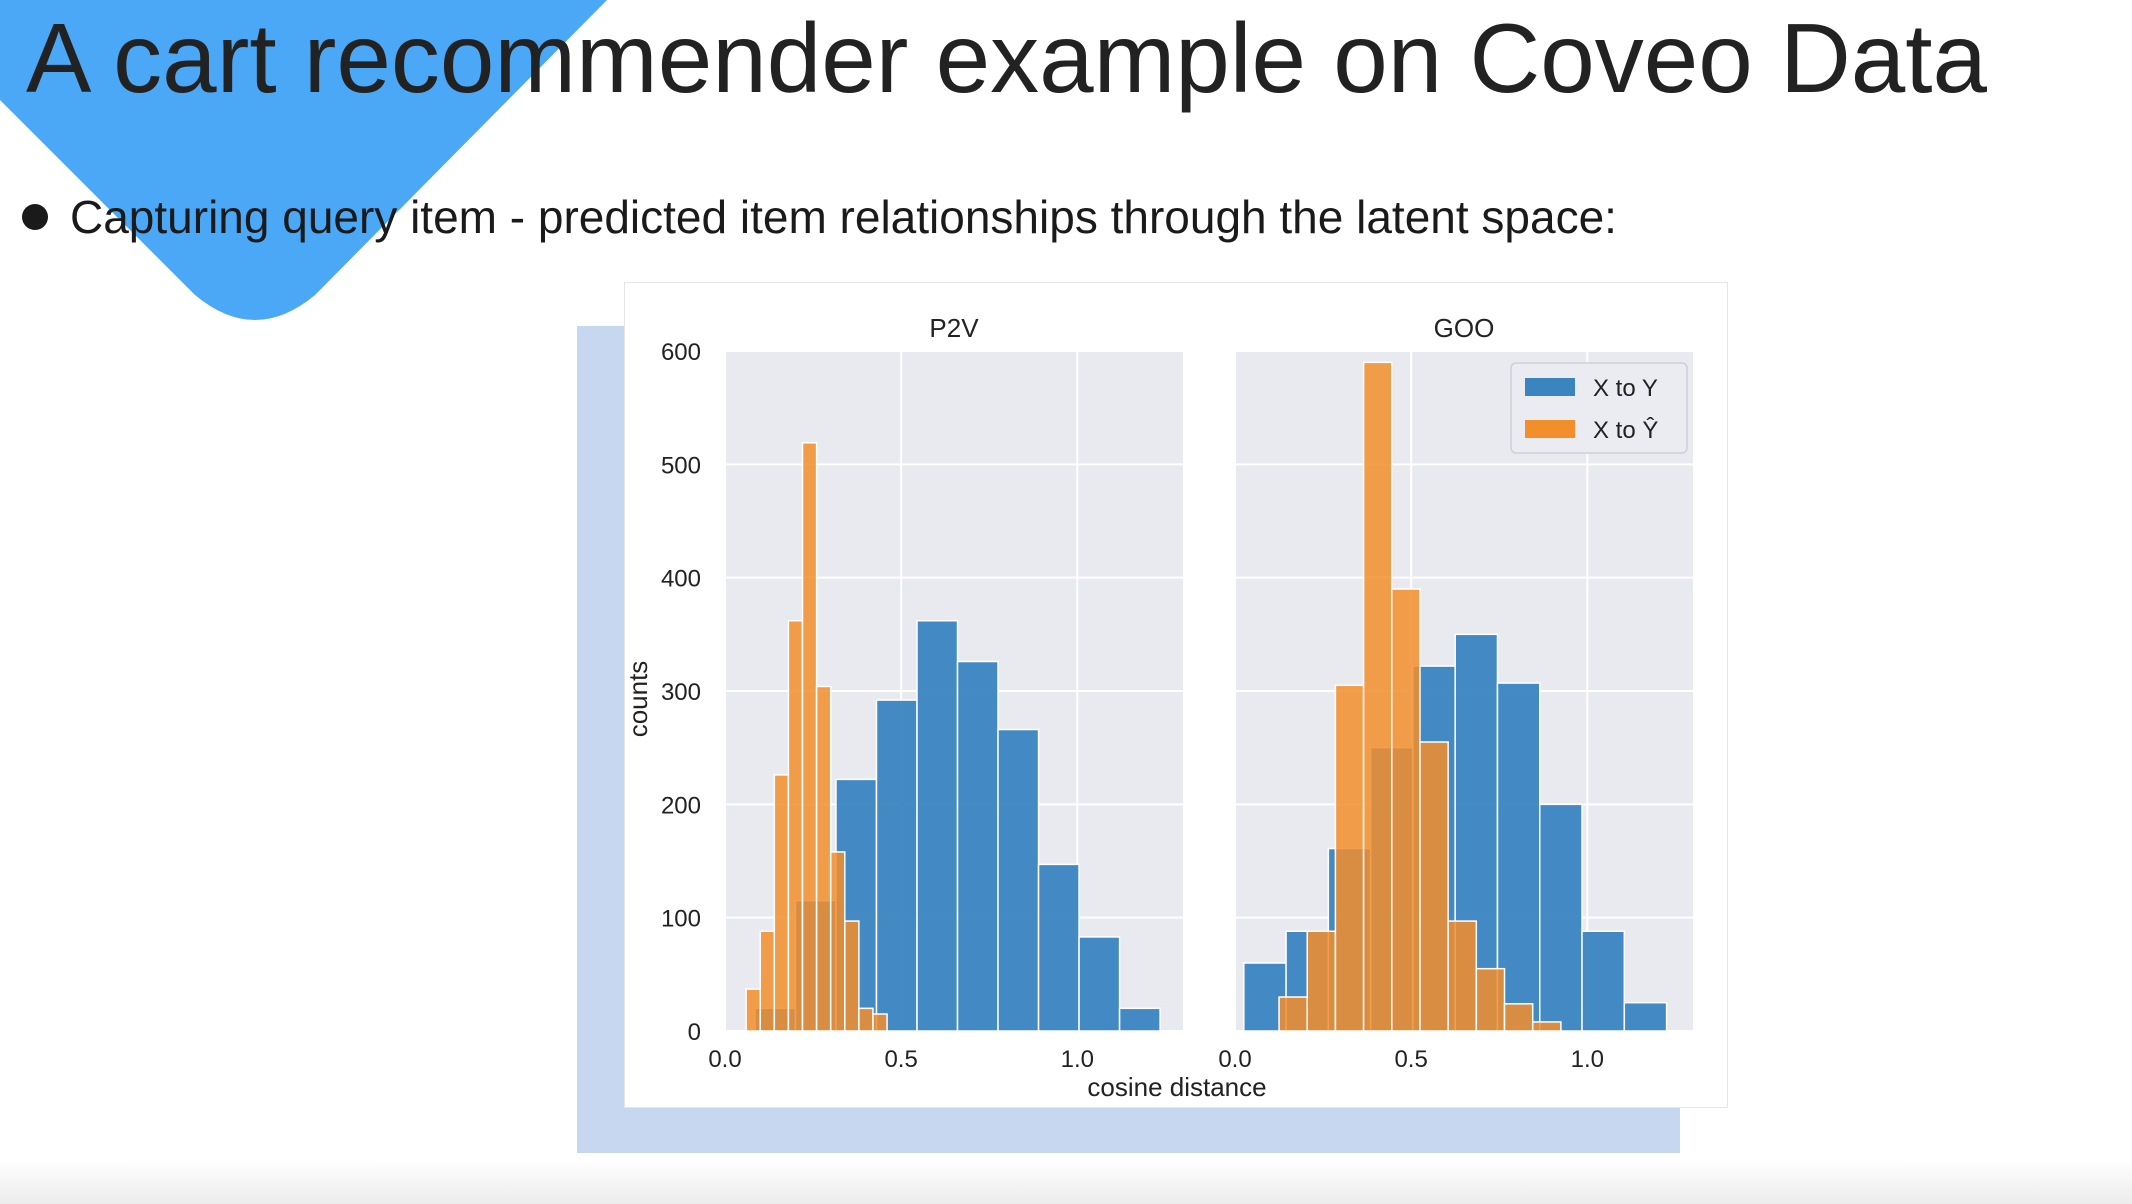  I want to click on y-tick-label: 300, so click(681, 692).